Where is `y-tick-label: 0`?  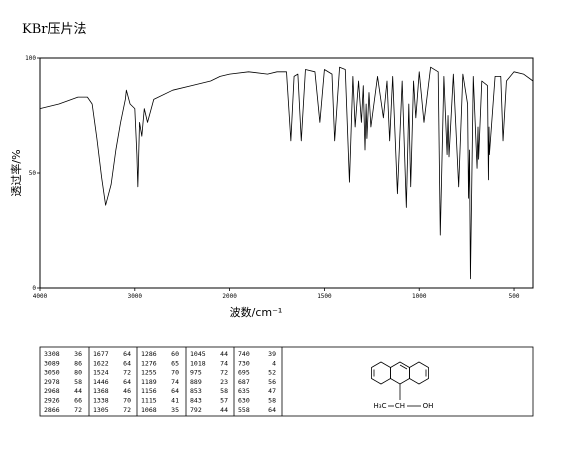
y-tick-label: 0 is located at coordinates (34, 288).